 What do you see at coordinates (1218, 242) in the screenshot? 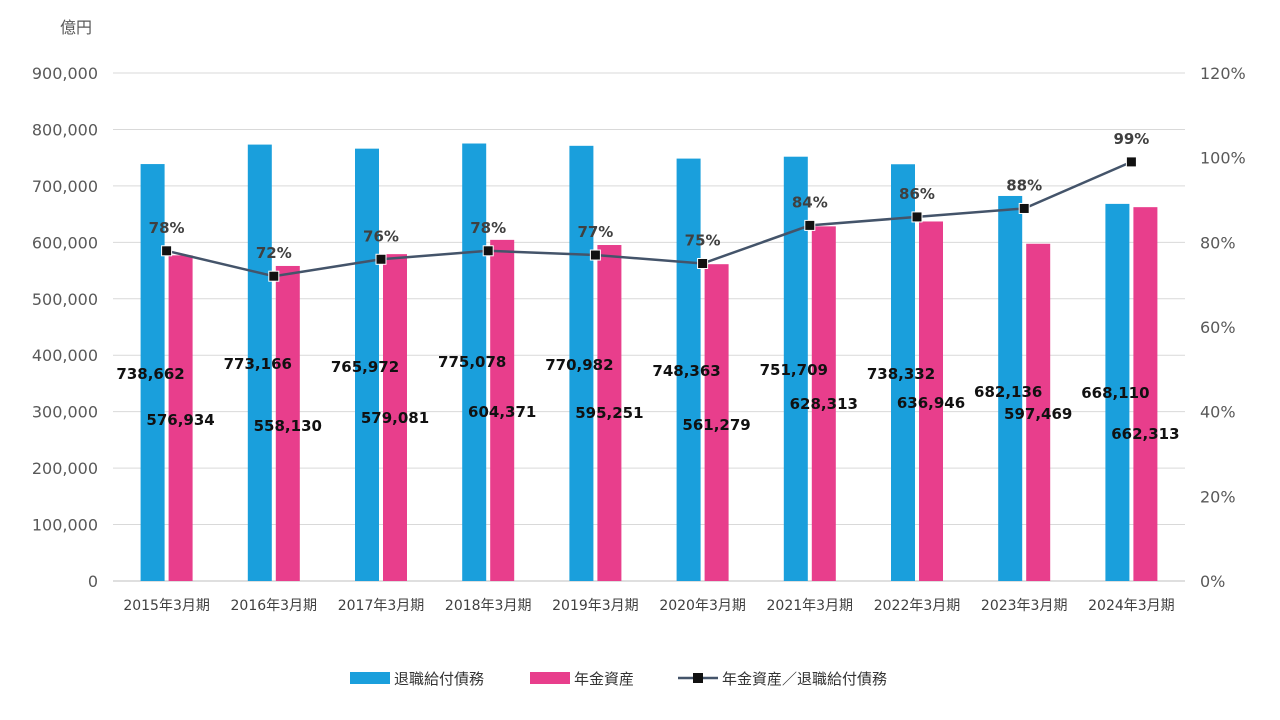
I see `y-tick-label-right: 80%` at bounding box center [1218, 242].